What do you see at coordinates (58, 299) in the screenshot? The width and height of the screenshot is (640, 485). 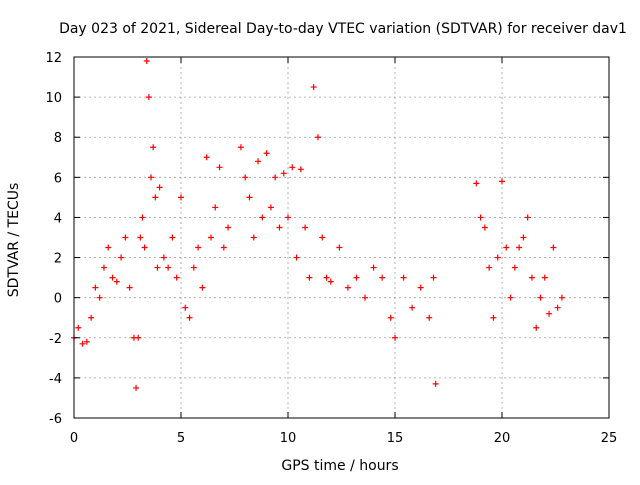 I see `y-tick-label: 0` at bounding box center [58, 299].